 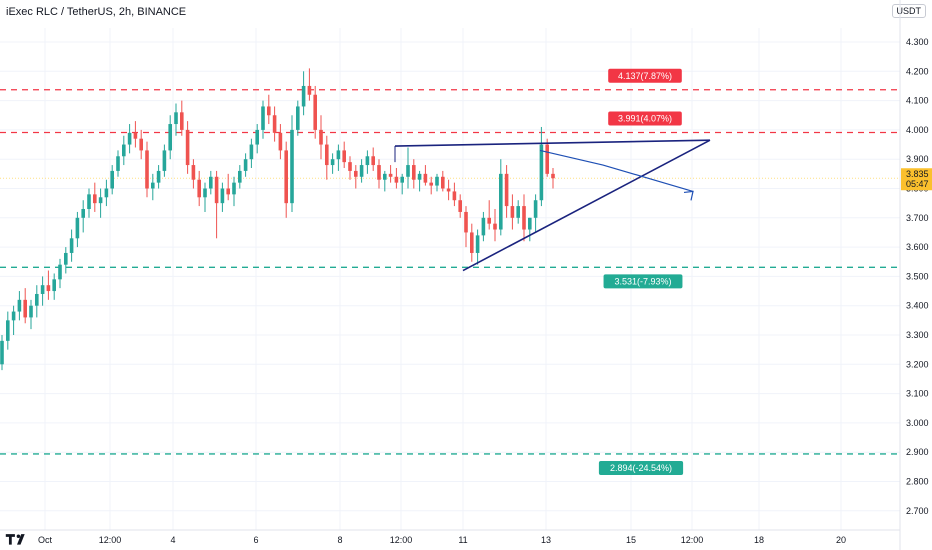 I want to click on y-tick-label: 3.500, so click(x=917, y=276).